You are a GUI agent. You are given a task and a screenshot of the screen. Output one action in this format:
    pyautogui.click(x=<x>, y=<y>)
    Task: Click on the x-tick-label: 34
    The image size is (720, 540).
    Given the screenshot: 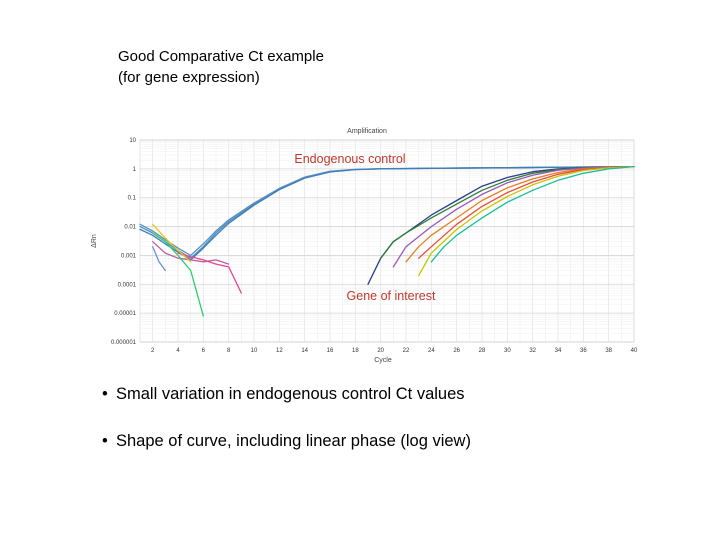 What is the action you would take?
    pyautogui.click(x=558, y=351)
    